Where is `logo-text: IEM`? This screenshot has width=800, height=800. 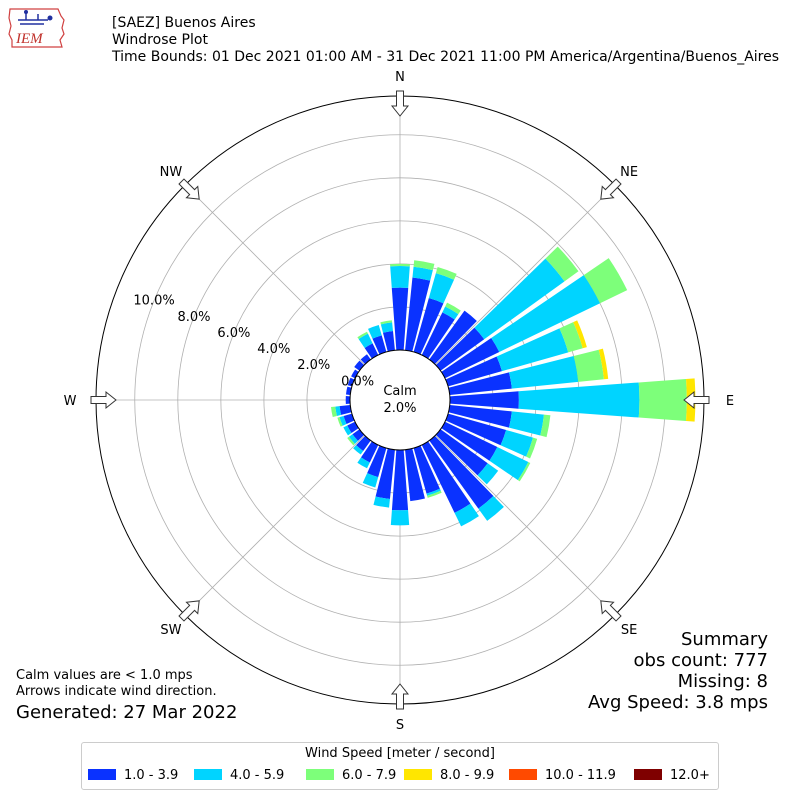 logo-text: IEM is located at coordinates (29, 39).